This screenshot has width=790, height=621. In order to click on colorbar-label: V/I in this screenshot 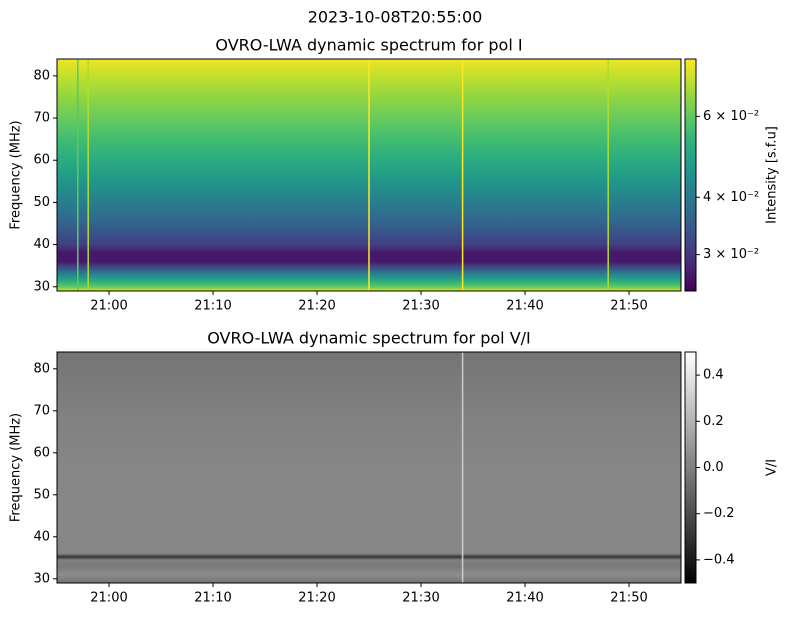, I will do `click(772, 467)`.